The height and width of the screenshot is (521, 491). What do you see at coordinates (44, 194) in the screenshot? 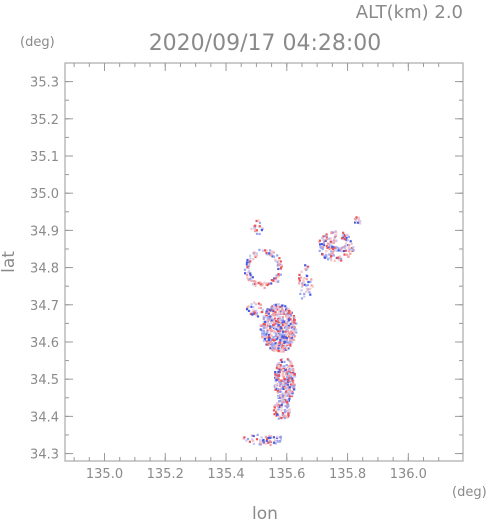
I see `y-tick-label: 35.0` at bounding box center [44, 194].